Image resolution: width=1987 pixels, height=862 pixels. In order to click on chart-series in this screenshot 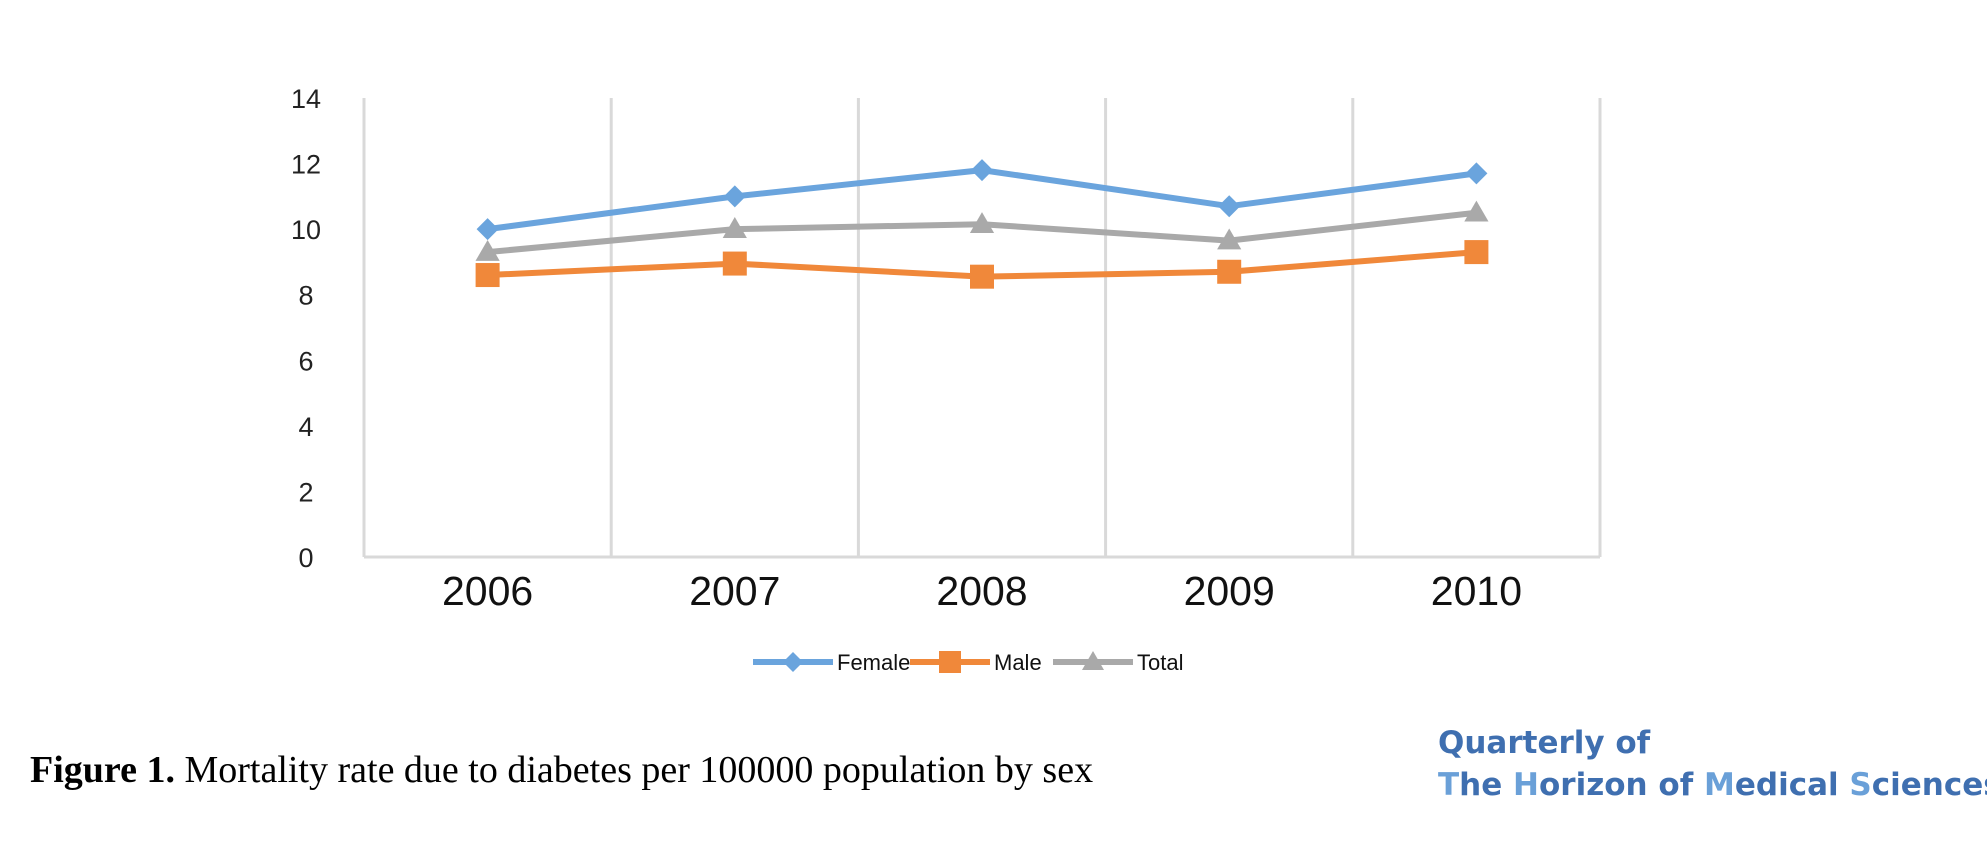, I will do `click(982, 224)`.